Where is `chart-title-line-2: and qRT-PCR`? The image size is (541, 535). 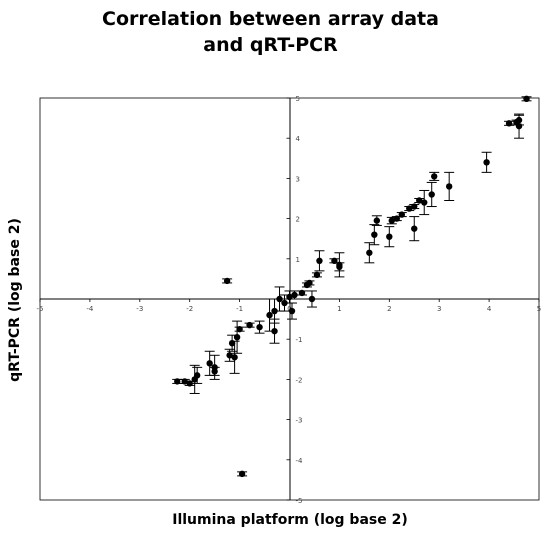 chart-title-line-2: and qRT-PCR is located at coordinates (270, 45).